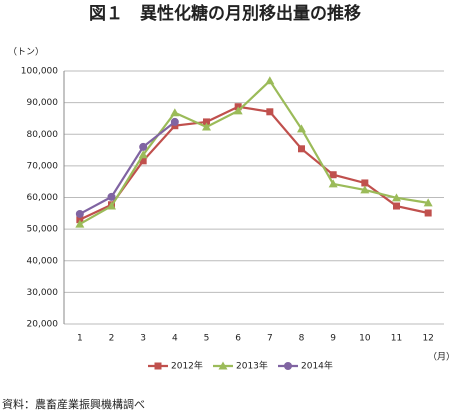 The image size is (450, 413). Describe the element at coordinates (270, 339) in the screenshot. I see `x-tick-label: 7` at that location.